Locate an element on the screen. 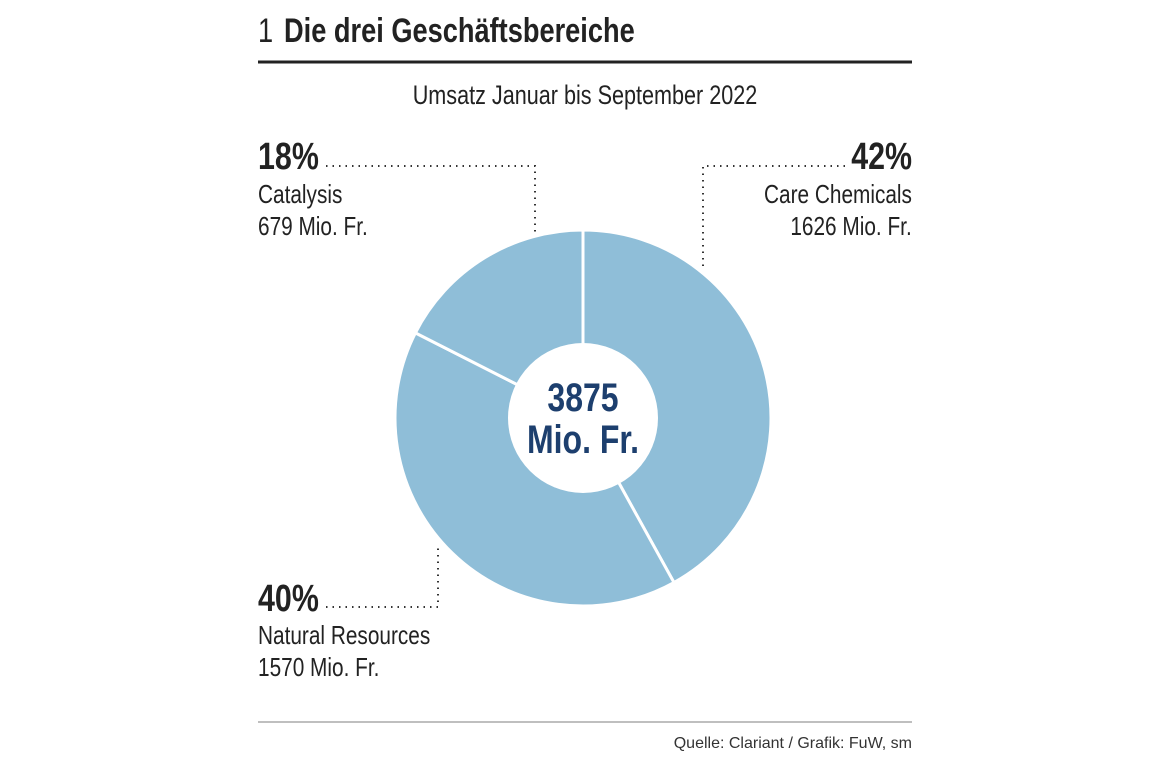 The width and height of the screenshot is (1170, 759). center-total: 3875 is located at coordinates (583, 398).